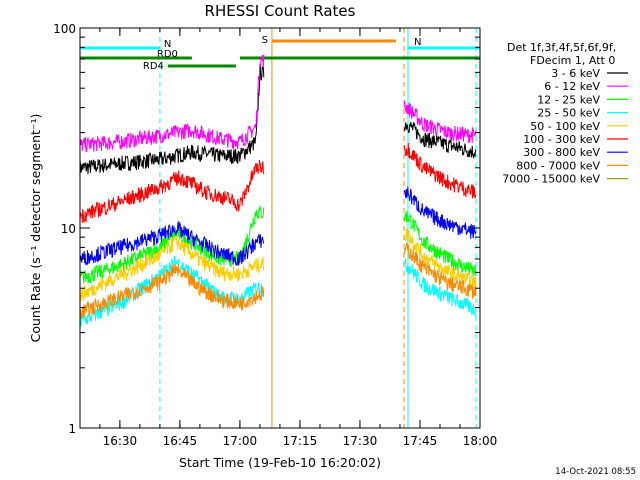 The height and width of the screenshot is (480, 640). I want to click on series-line-25-50-kev-post, so click(440, 288).